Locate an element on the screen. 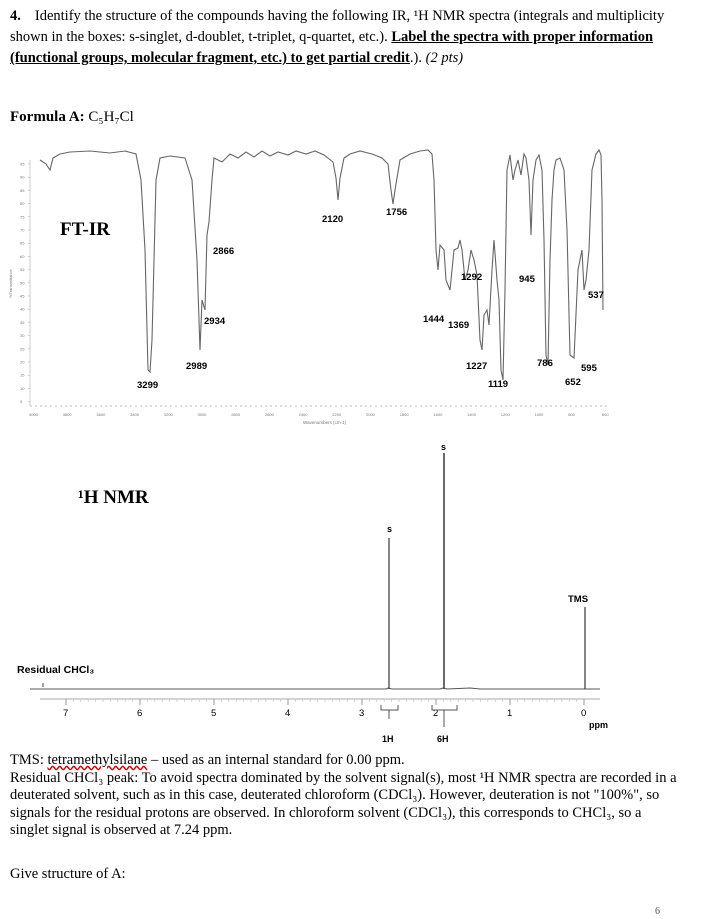  ir-y-ticks: 95 90 85 80 75 70 65 60 55 50 45 40 35 30 25 20 15 10 5 is located at coordinates (25, 283).